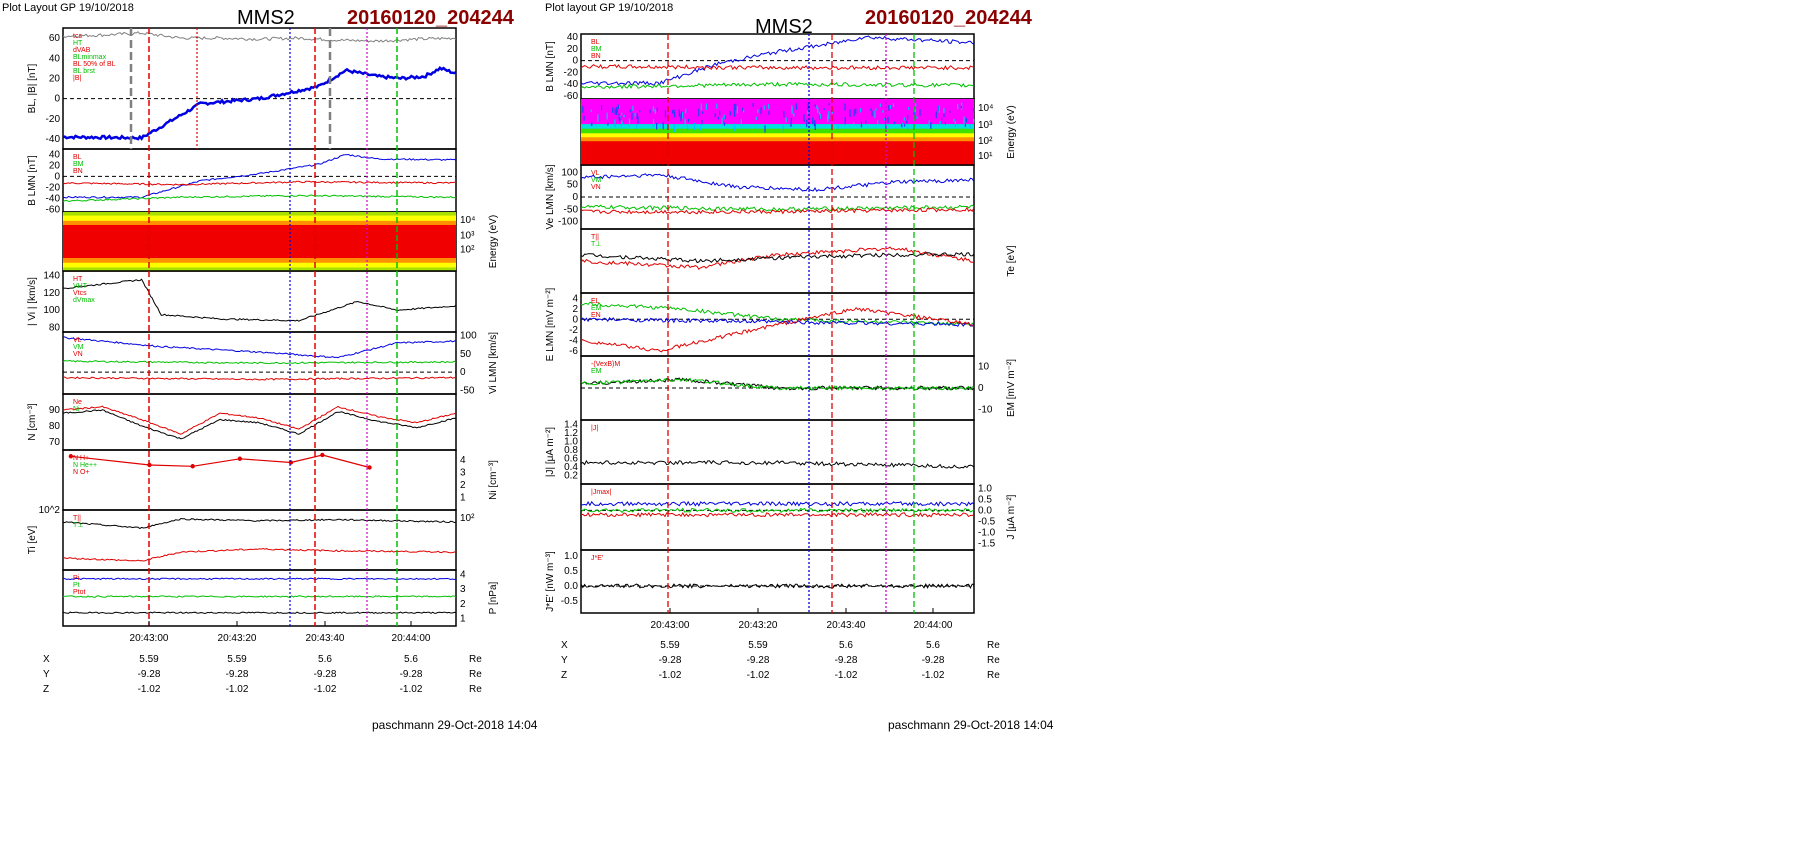  I want to click on ephemeris-value: -1.02, so click(933, 675).